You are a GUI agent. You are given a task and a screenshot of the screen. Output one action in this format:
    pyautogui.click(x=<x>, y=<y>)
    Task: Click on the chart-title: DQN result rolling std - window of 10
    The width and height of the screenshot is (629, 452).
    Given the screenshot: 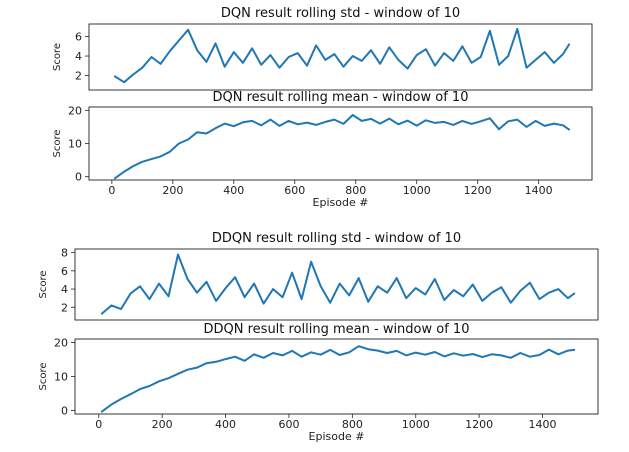 What is the action you would take?
    pyautogui.click(x=340, y=13)
    